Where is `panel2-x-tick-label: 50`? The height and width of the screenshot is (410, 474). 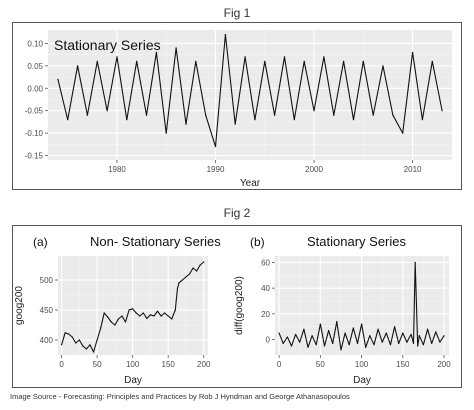
panel2-x-tick-label: 50 is located at coordinates (97, 364).